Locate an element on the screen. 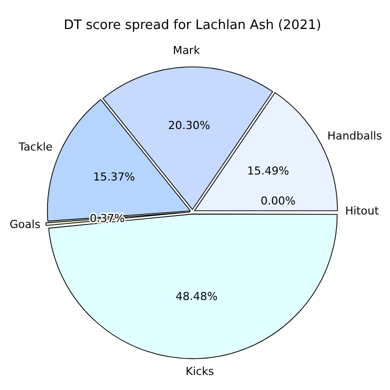 The image size is (390, 390). data-label: 48.48% is located at coordinates (197, 297).